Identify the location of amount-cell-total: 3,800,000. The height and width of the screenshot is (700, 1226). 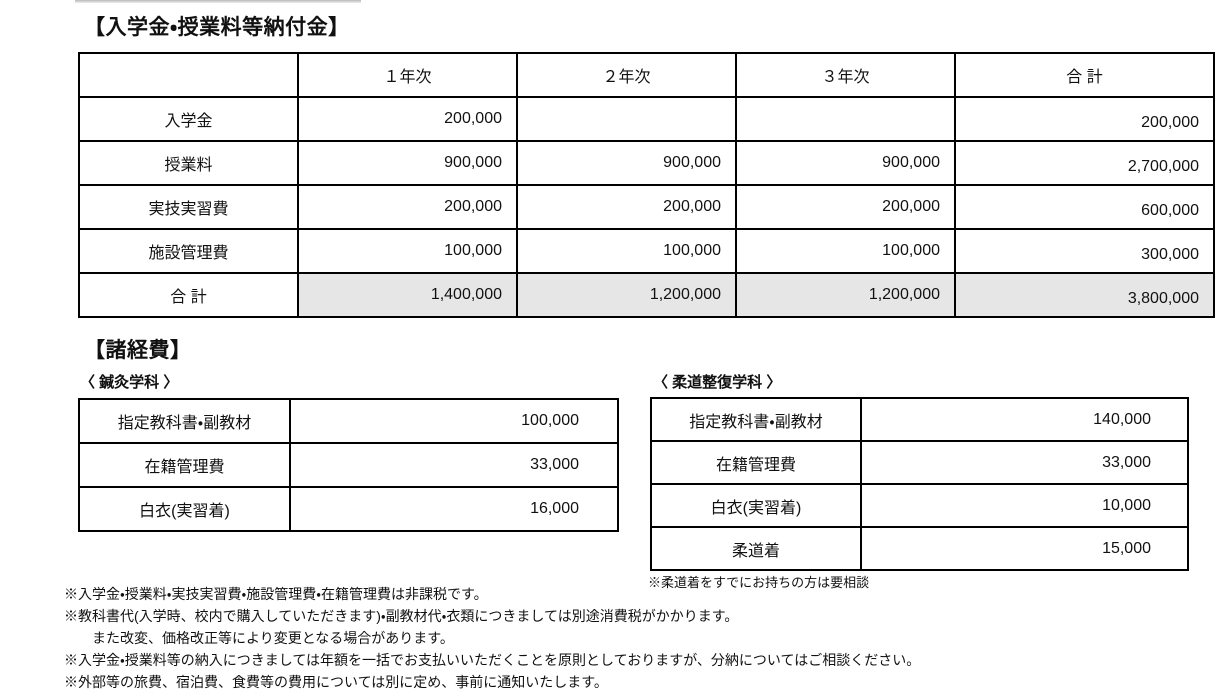
(1084, 295).